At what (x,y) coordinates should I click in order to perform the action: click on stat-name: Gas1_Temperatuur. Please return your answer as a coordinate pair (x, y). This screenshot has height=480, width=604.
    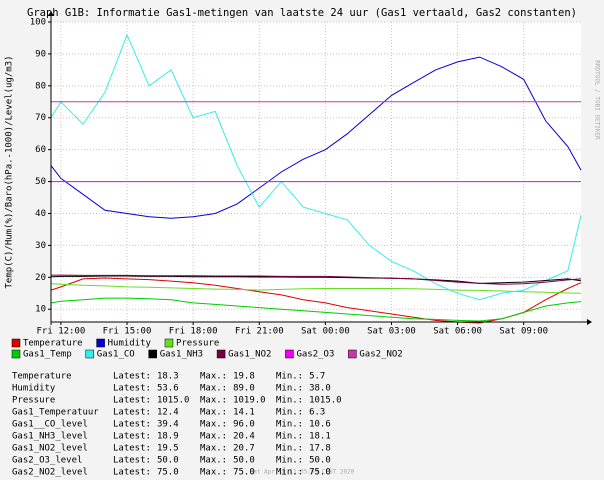
    Looking at the image, I should click on (55, 413).